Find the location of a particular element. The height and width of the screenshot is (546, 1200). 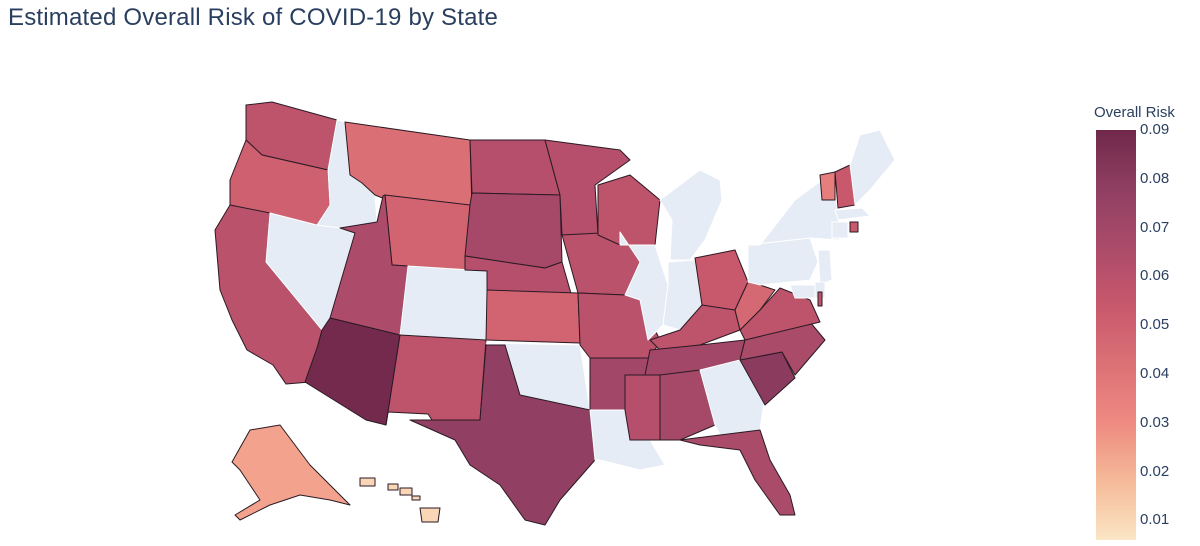

colorbar-gradient is located at coordinates (1116, 335).